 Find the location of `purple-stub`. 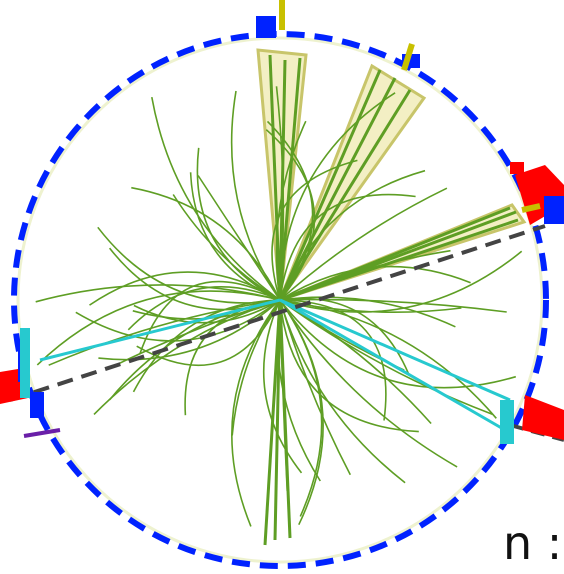

purple-stub is located at coordinates (42, 433).